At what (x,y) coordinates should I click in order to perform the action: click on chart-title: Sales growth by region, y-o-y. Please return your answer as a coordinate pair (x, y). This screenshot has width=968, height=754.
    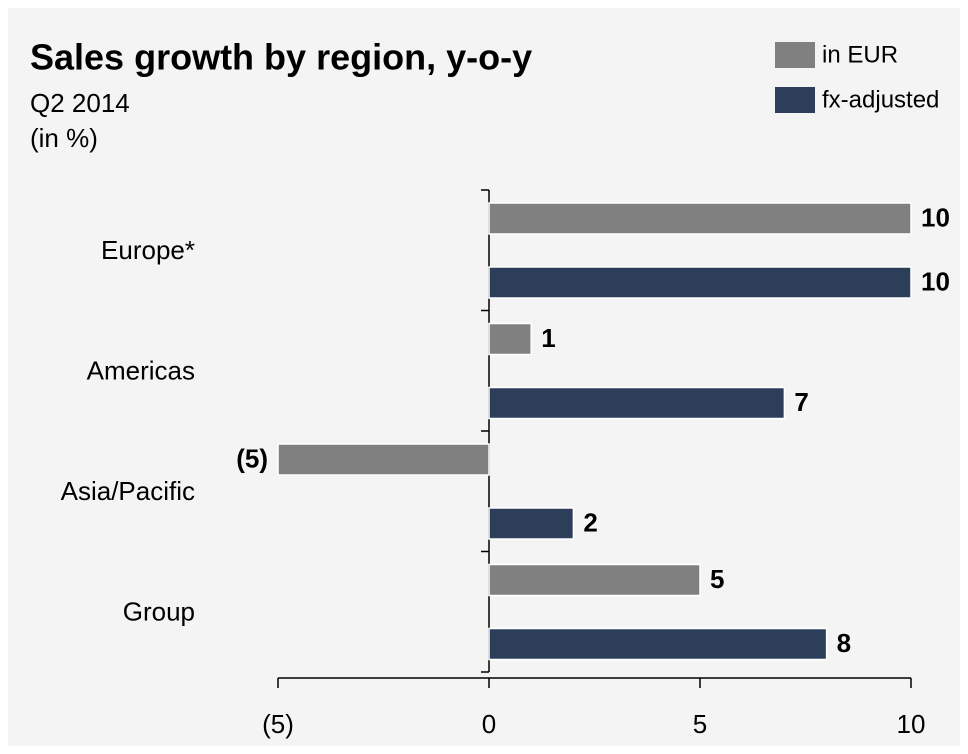
    Looking at the image, I should click on (281, 57).